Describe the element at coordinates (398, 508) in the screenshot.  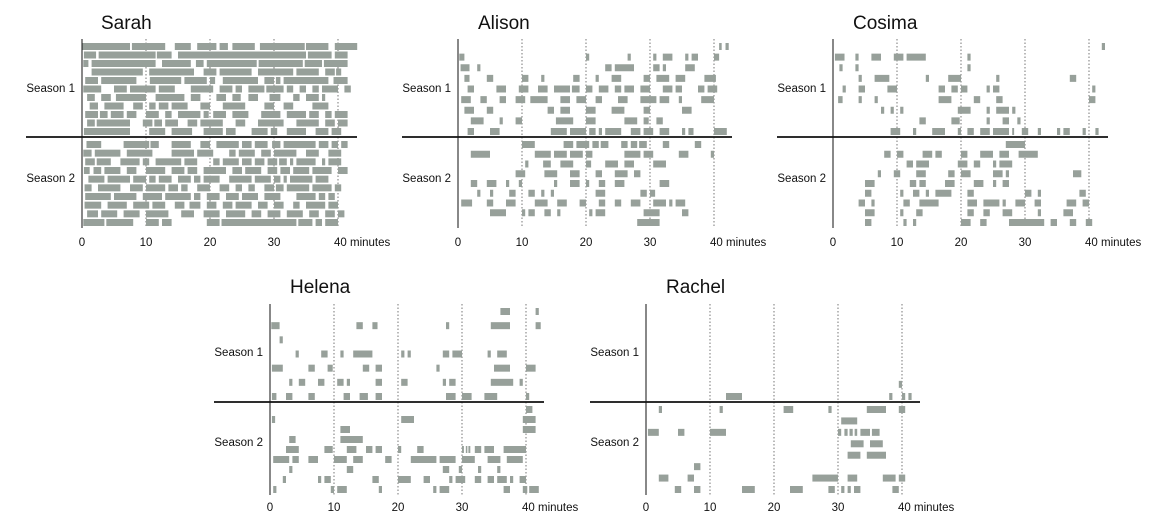
I see `helena-x-tick-label: 20` at that location.